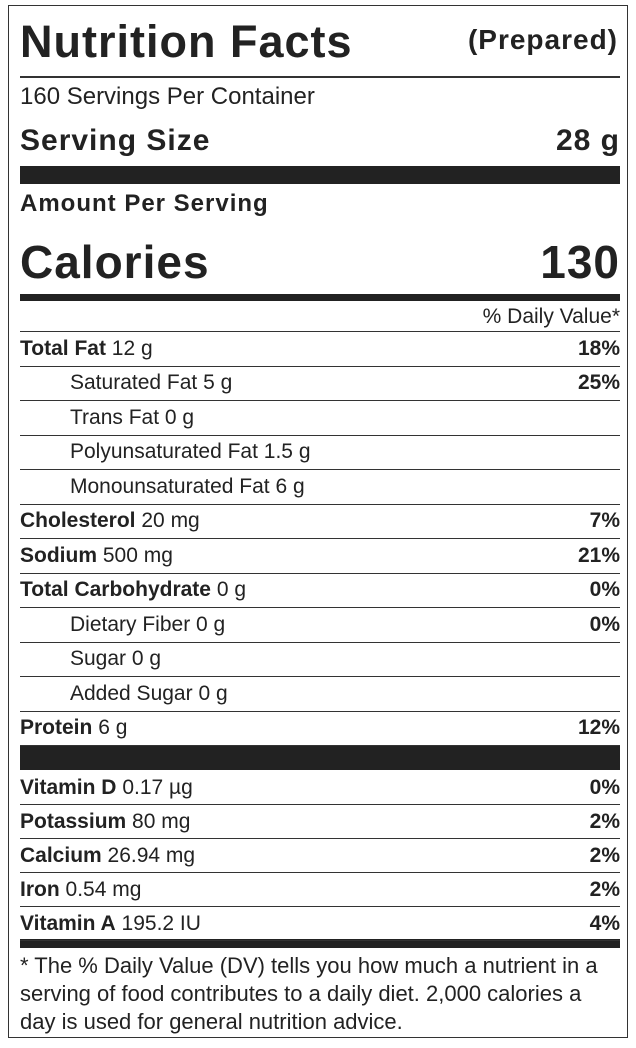 This screenshot has height=1048, width=636. What do you see at coordinates (604, 521) in the screenshot?
I see `daily-value: 7%` at bounding box center [604, 521].